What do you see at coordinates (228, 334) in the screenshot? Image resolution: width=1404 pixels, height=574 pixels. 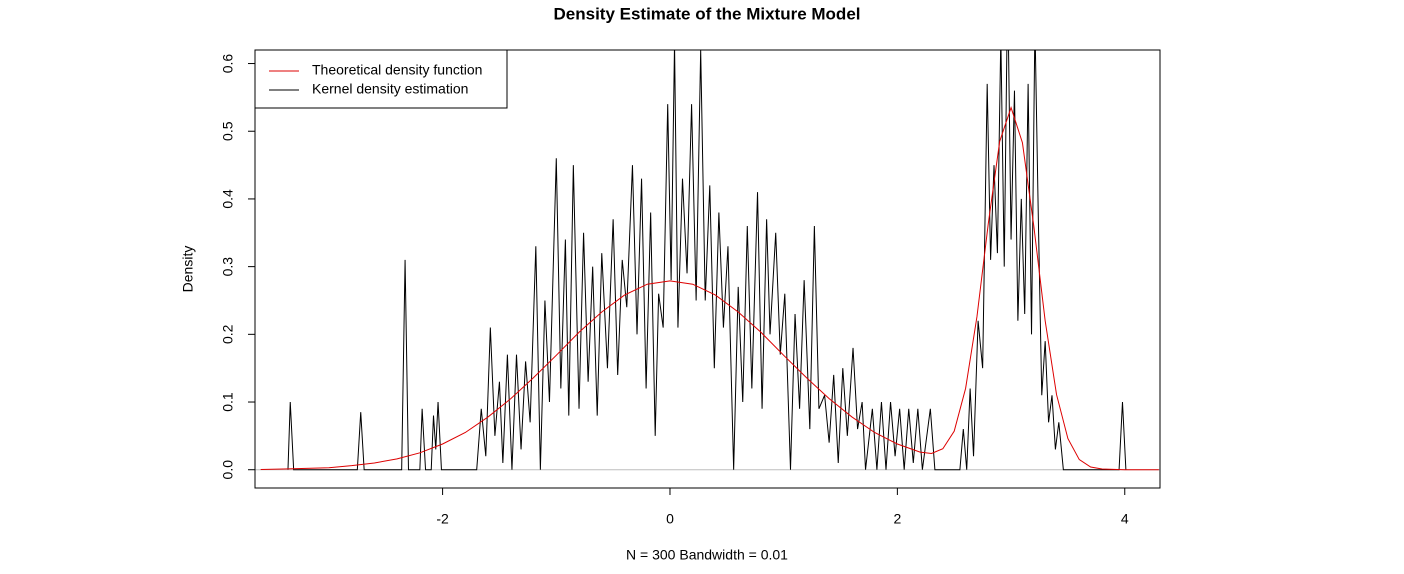 I see `y-tick-label: 0.2` at bounding box center [228, 334].